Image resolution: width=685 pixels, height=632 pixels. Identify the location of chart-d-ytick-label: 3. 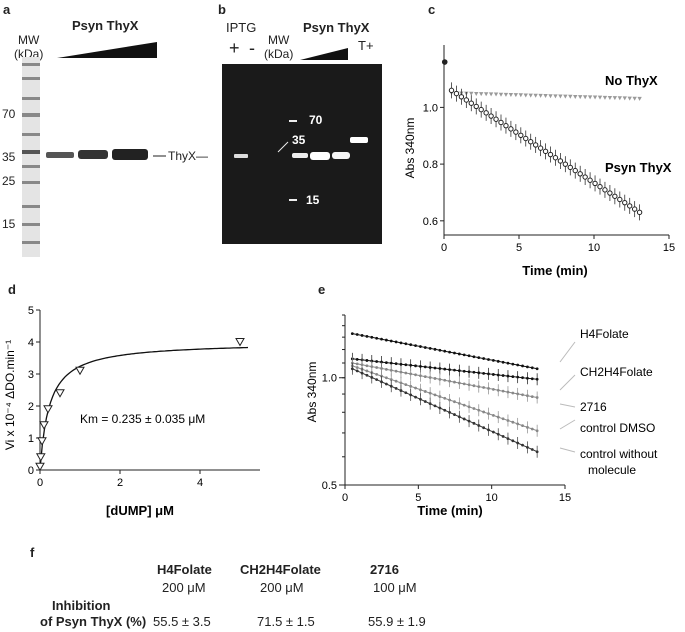
(31, 375).